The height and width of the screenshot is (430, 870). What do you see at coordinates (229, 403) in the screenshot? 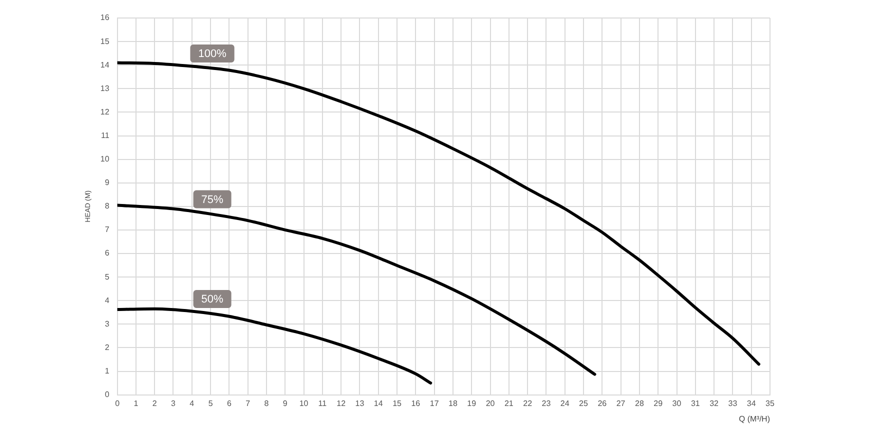
I see `x-tick-label: 6` at bounding box center [229, 403].